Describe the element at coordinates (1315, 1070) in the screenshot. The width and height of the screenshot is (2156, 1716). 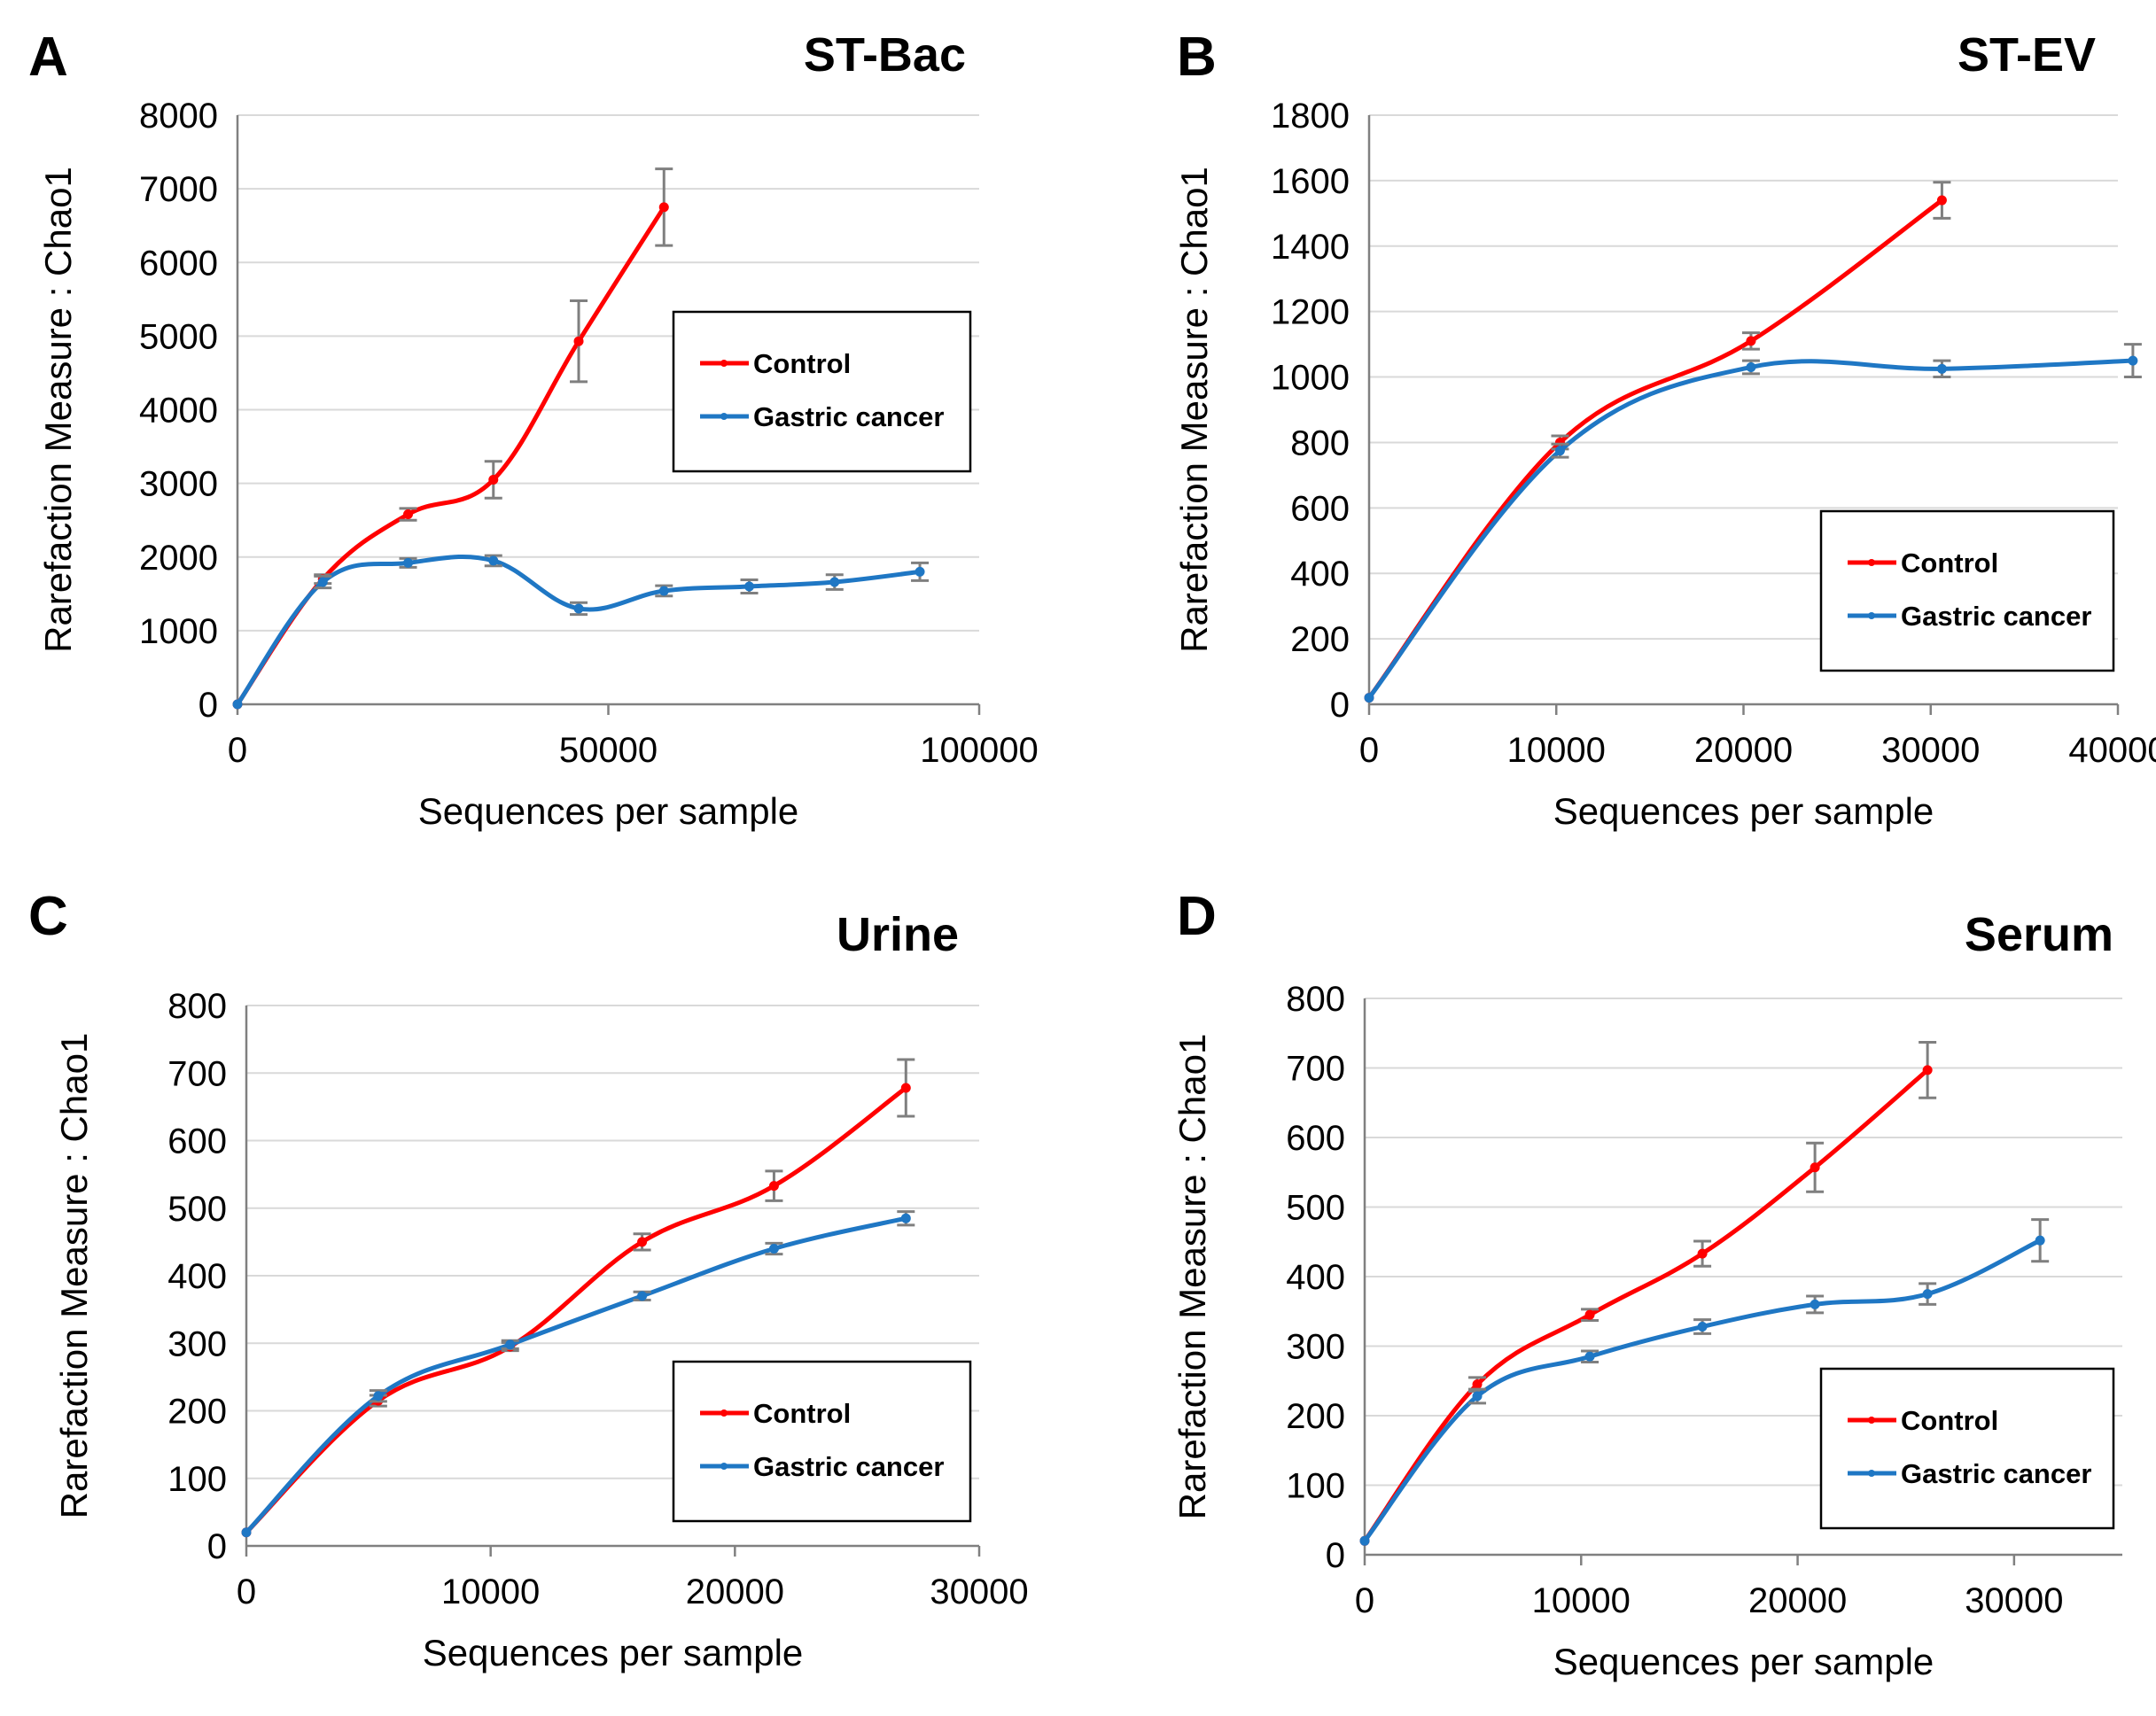
I see `y-tick-label: 700` at that location.